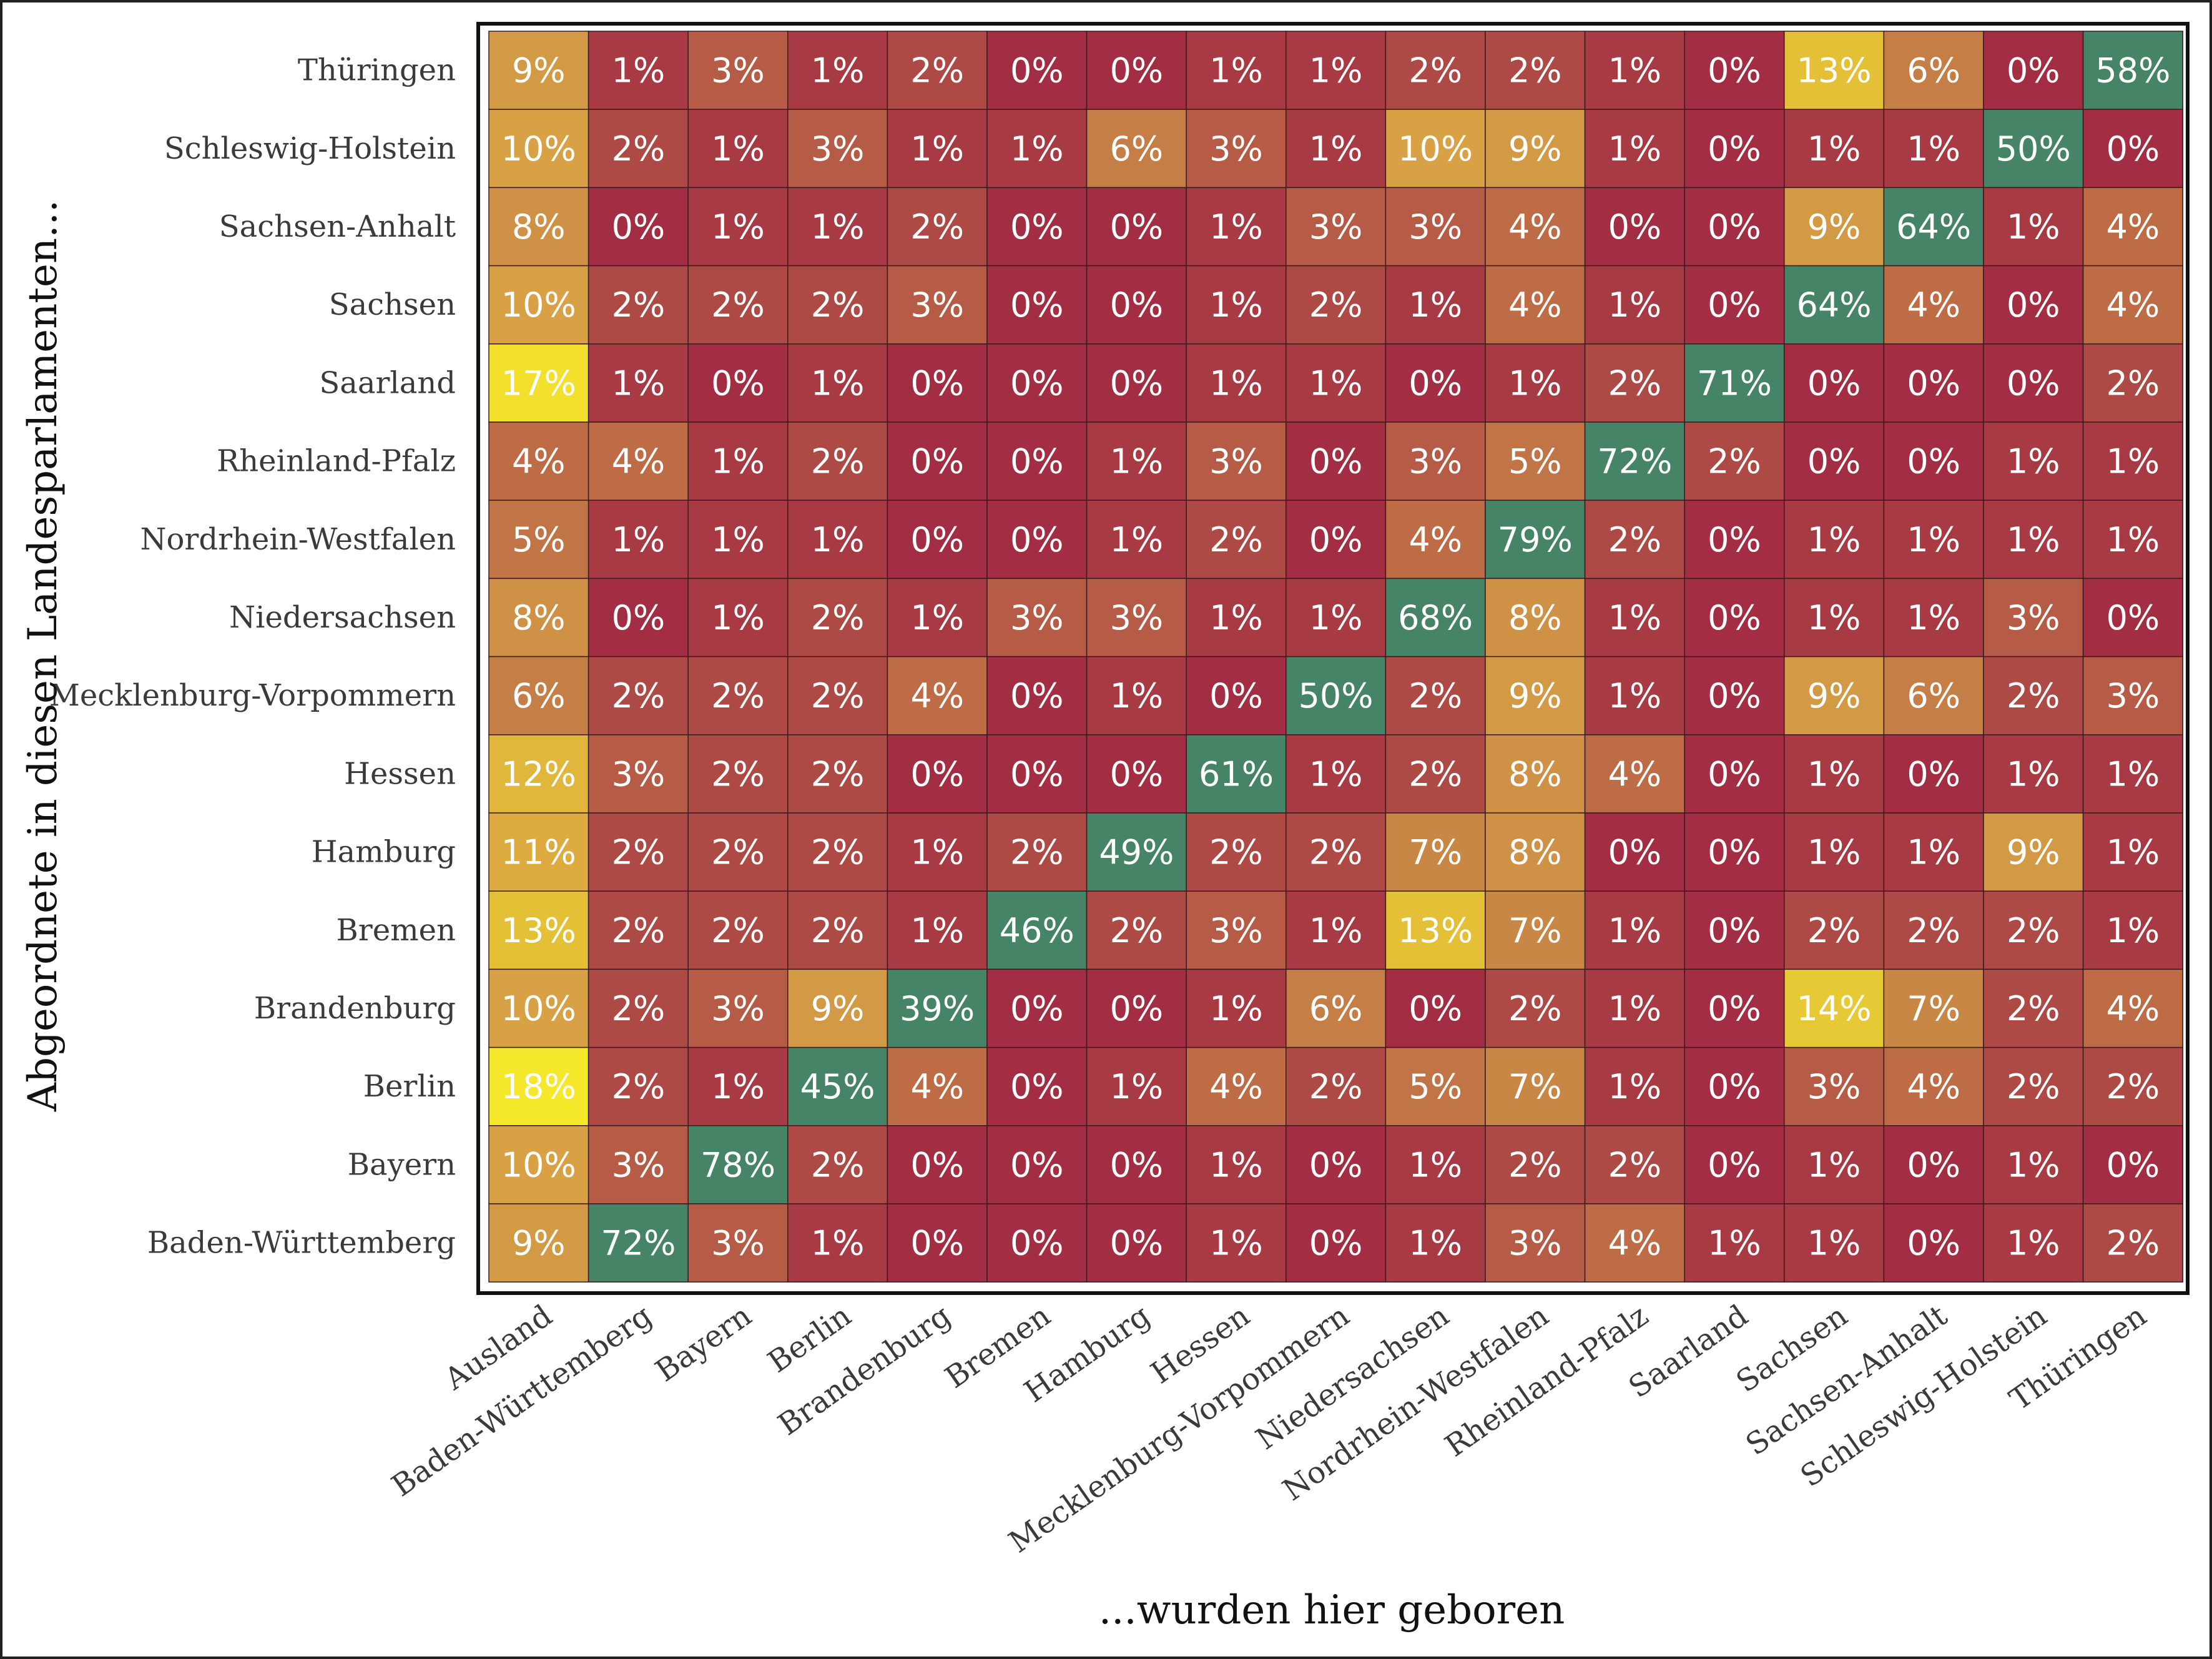  I want to click on cell-value-label: 8%, so click(539, 618).